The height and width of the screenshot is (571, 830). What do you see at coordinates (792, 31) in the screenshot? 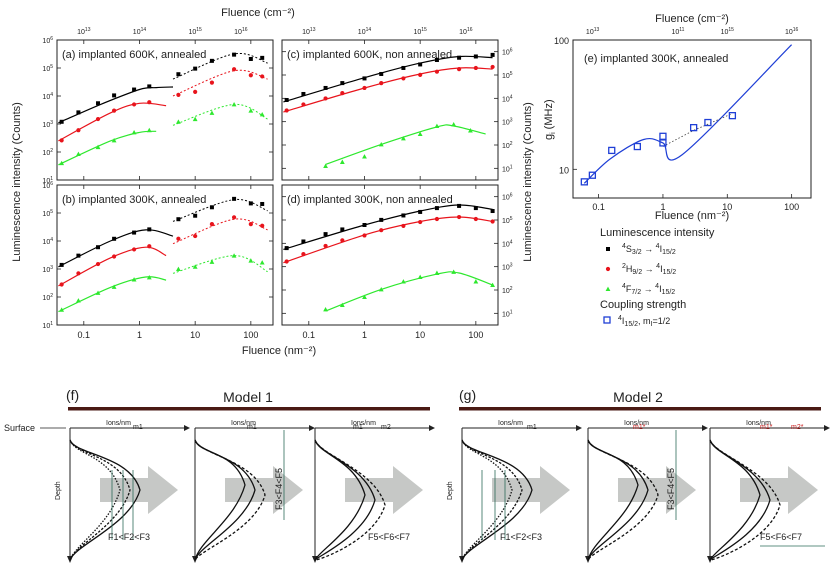
I see `top-tick-label-e: 1016` at bounding box center [792, 31].